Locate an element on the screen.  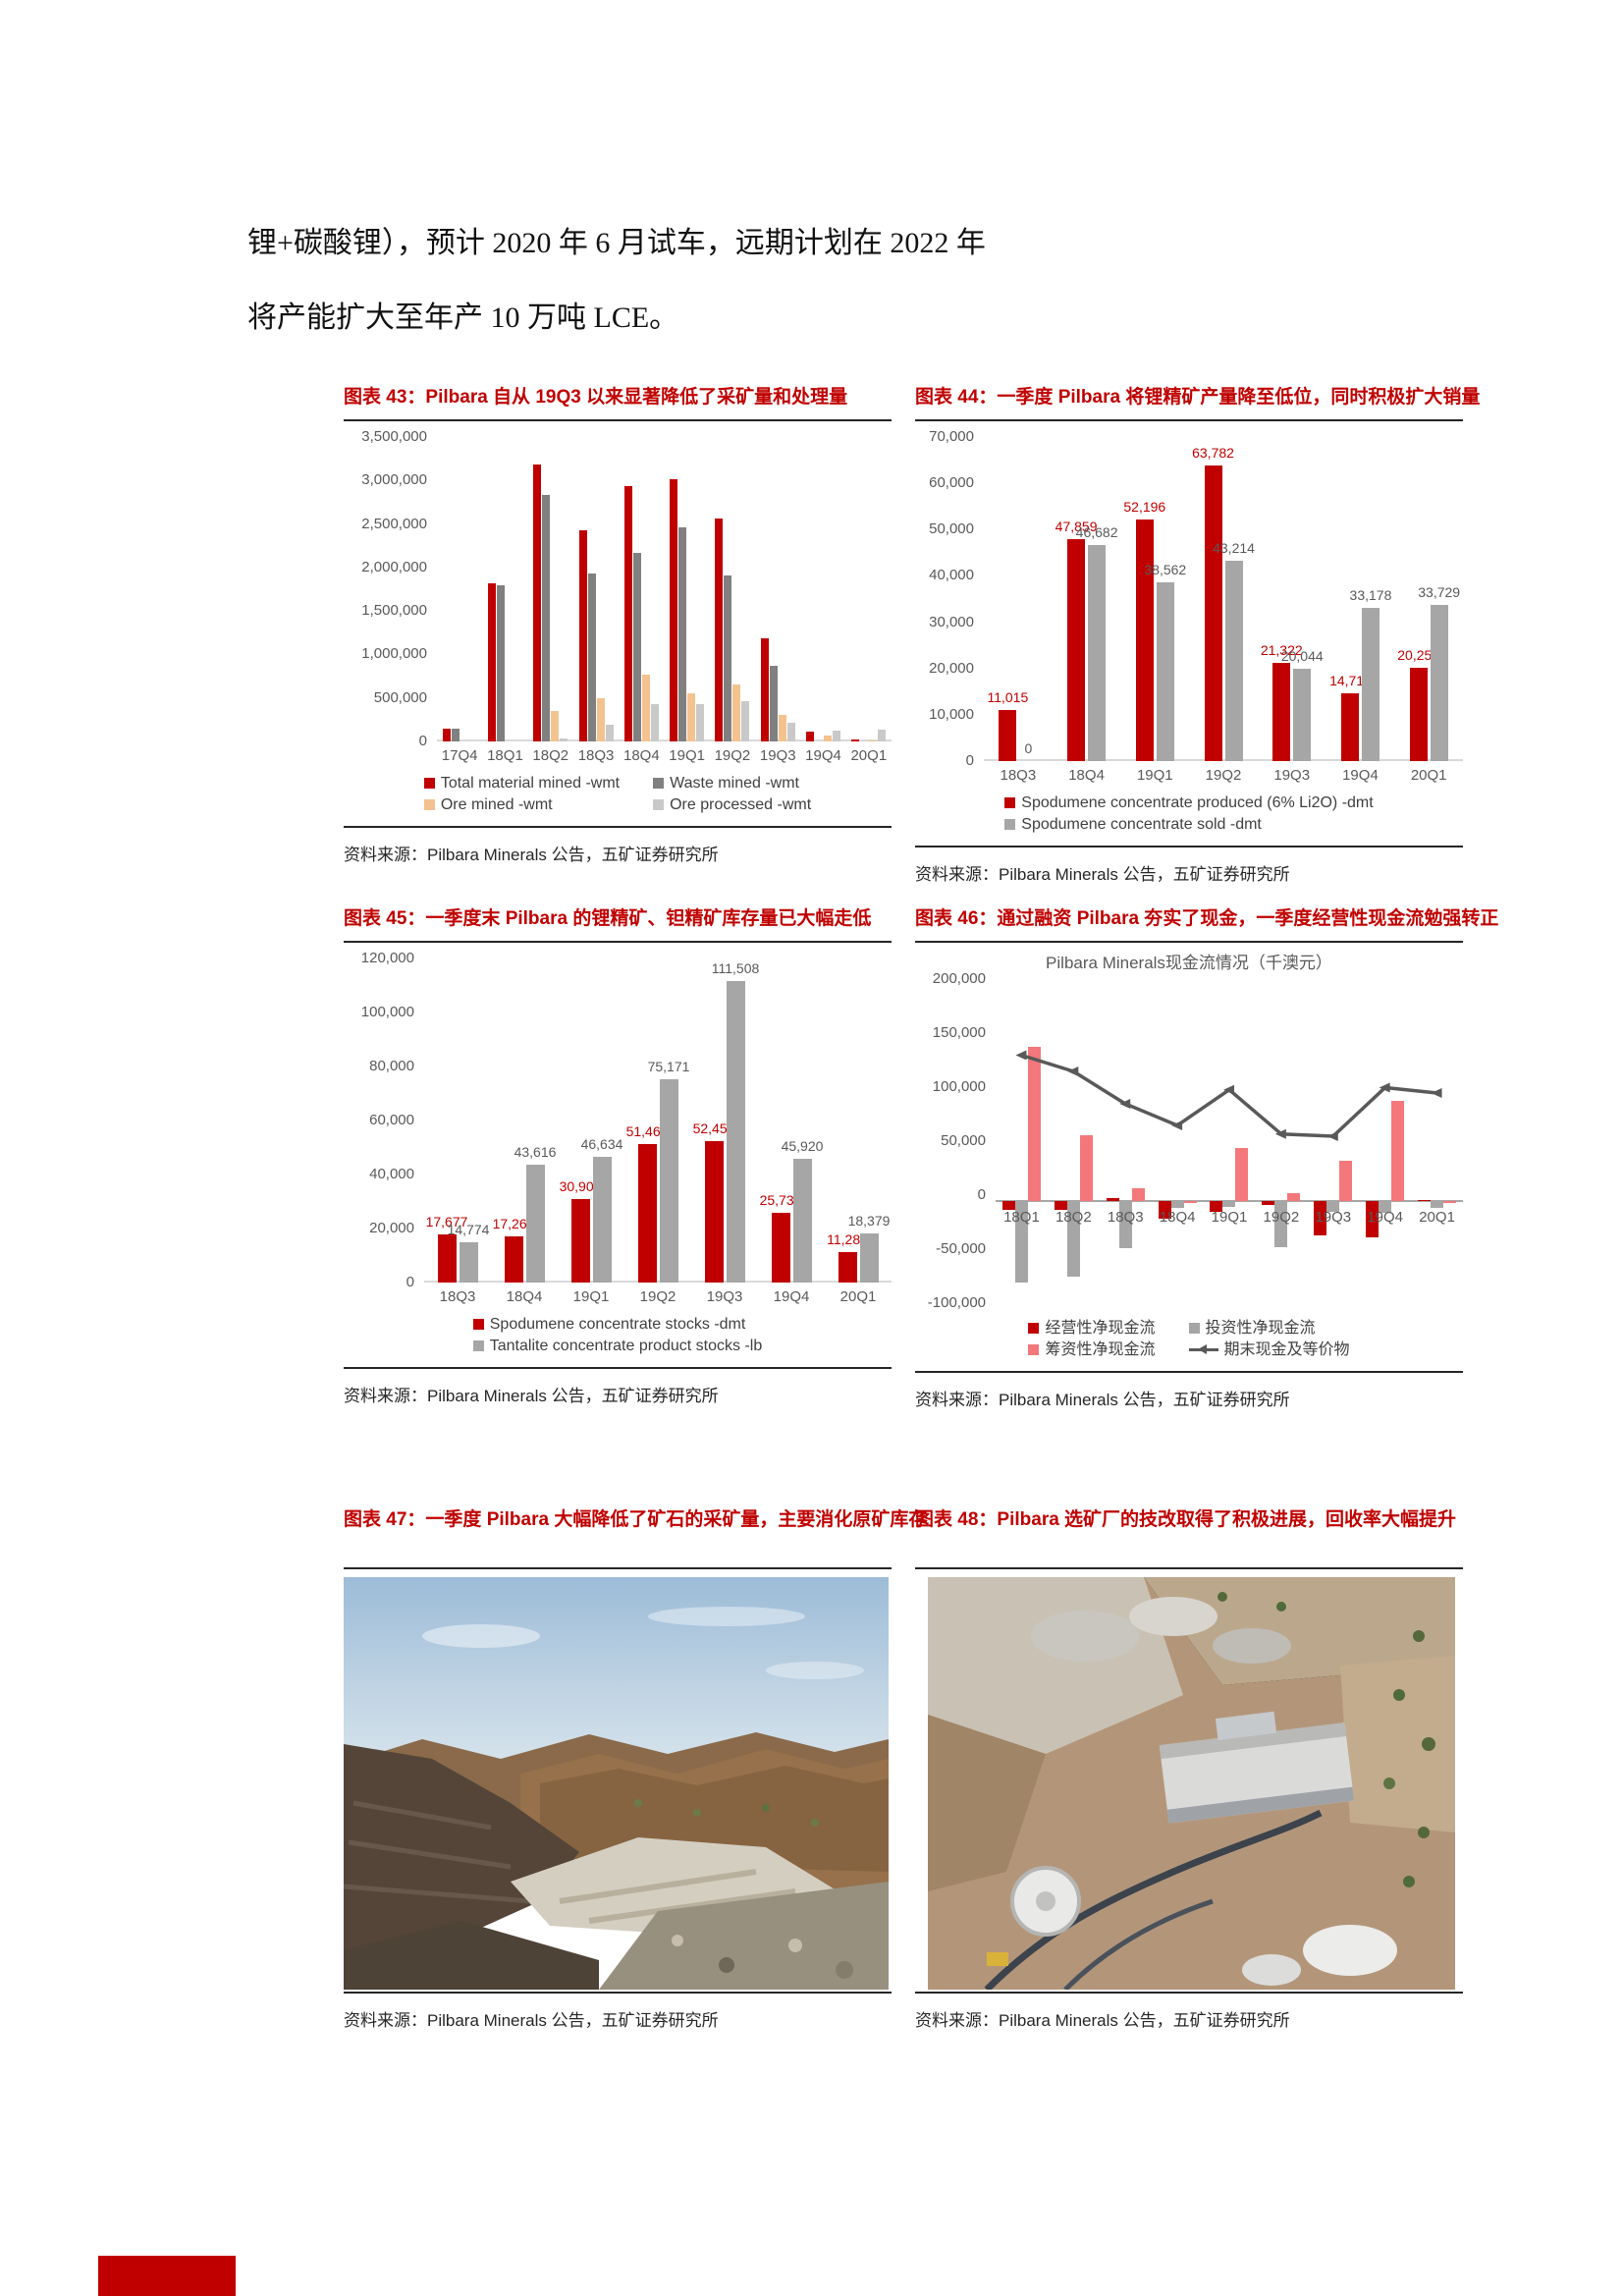
bar-group: 17,266 43,616 is located at coordinates (525, 1120).